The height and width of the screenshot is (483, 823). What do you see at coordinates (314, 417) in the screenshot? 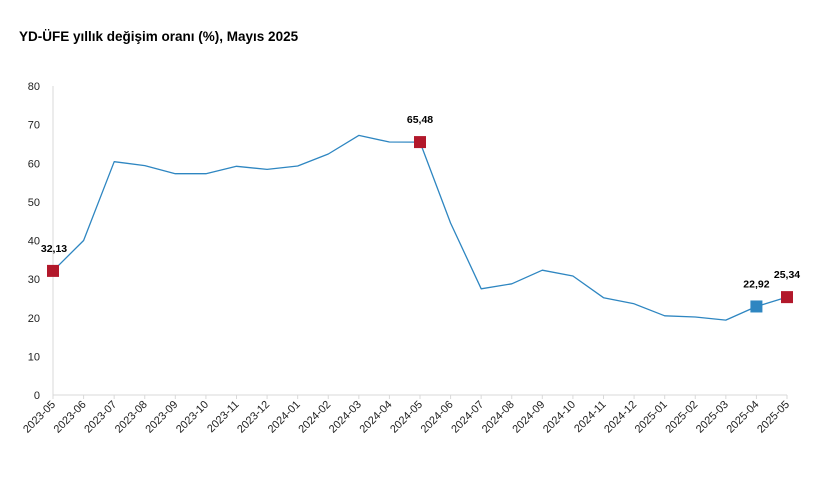
I see `x-tick-label: 2024-02` at bounding box center [314, 417].